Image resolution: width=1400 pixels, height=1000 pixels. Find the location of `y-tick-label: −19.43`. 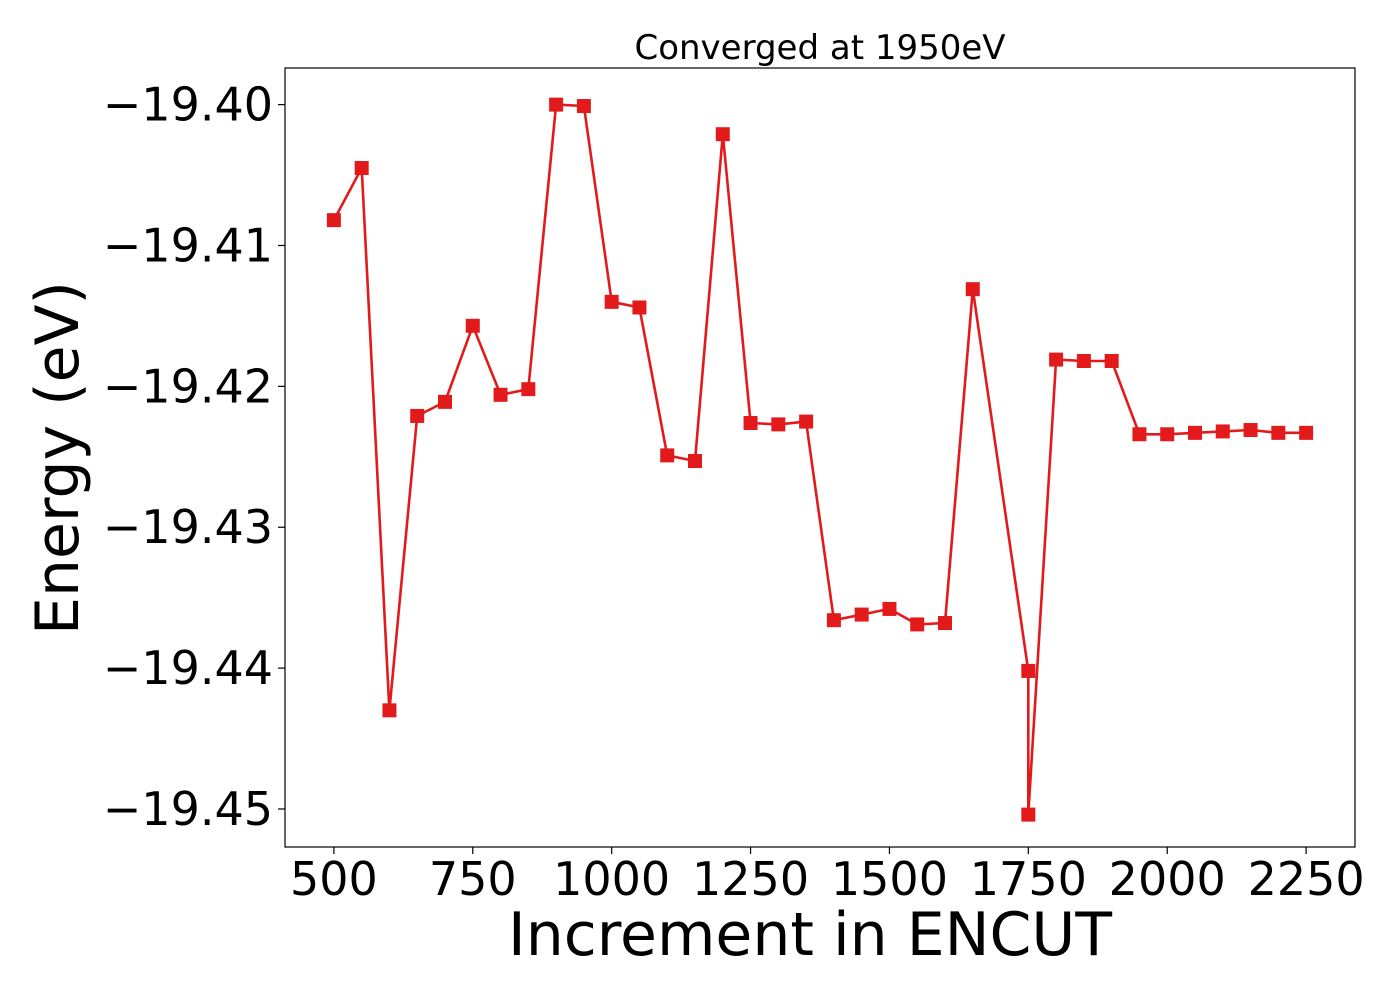

y-tick-label: −19.43 is located at coordinates (188, 527).